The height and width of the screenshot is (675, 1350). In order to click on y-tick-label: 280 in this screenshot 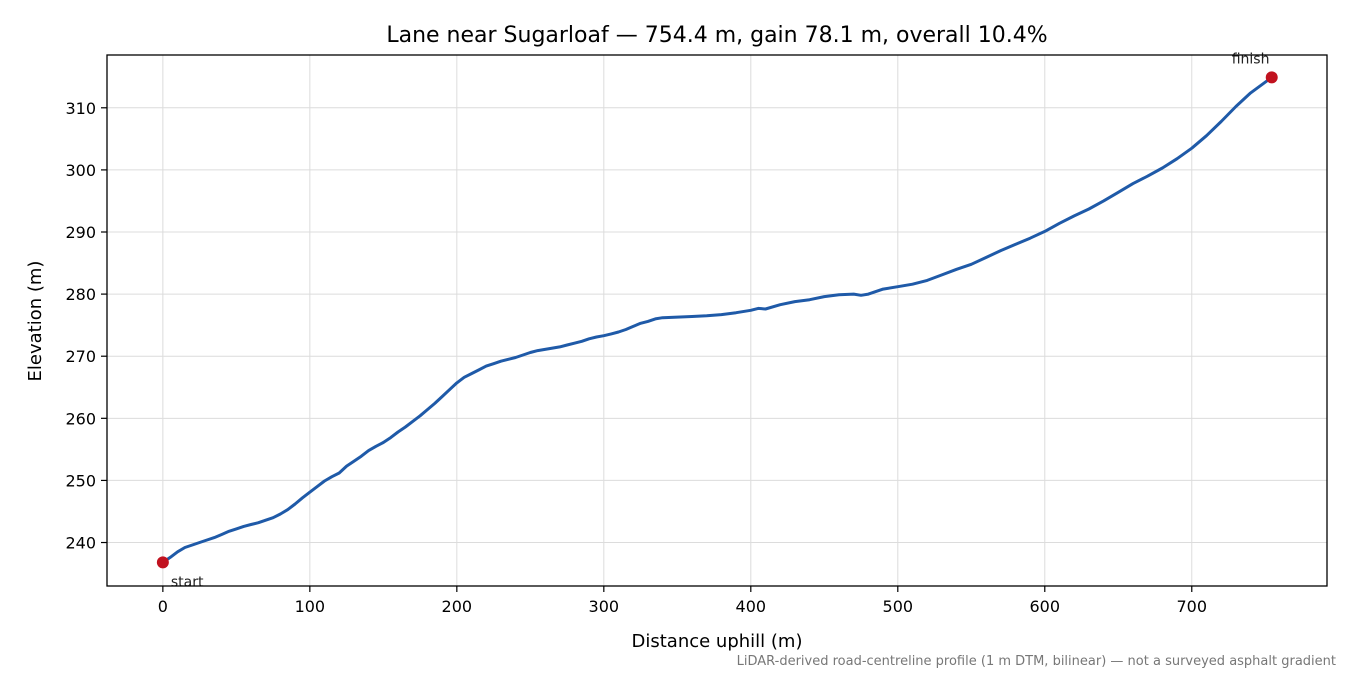, I will do `click(80, 294)`.